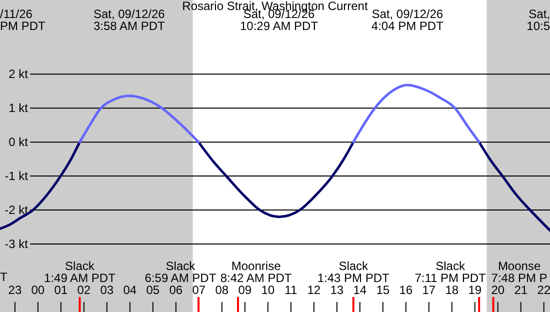 The width and height of the screenshot is (550, 312). Describe the element at coordinates (256, 272) in the screenshot. I see `ref-line-label: Moonrise 8:42 AM PDT` at that location.